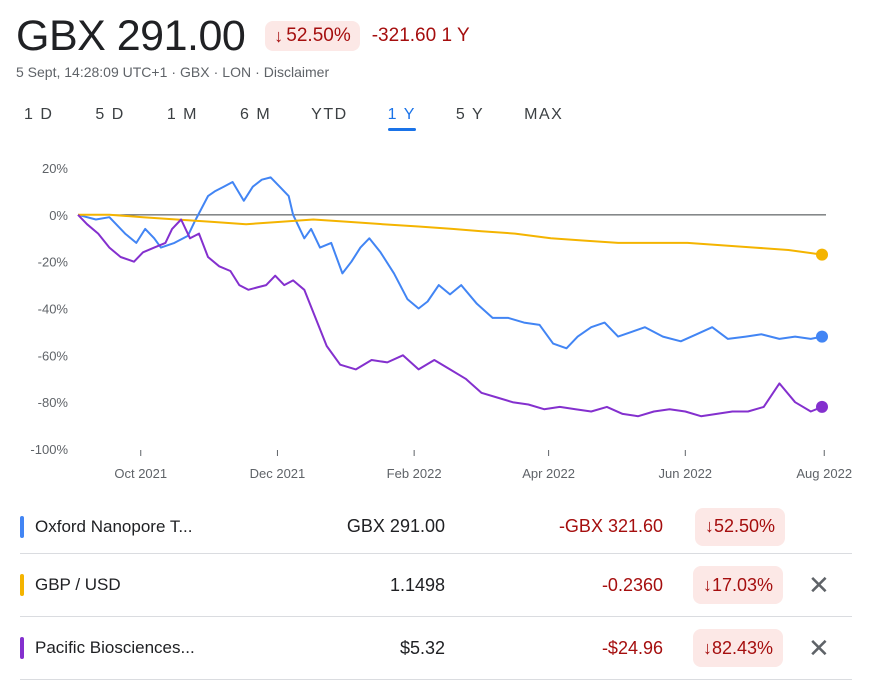  Describe the element at coordinates (422, 647) in the screenshot. I see `security-price: $5.32` at that location.